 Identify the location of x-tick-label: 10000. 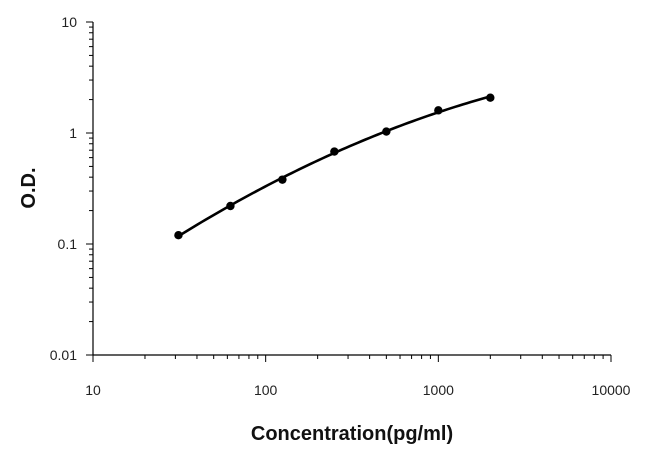
(611, 390).